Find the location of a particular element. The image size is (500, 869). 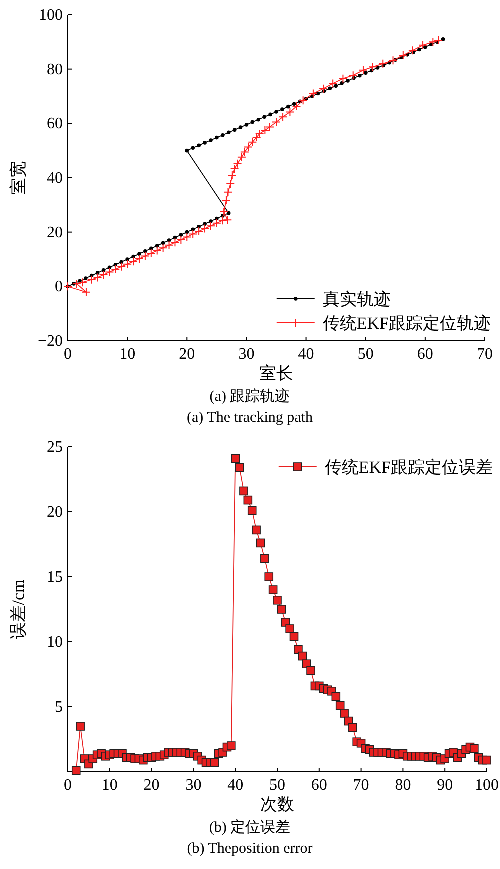

y-tick-label: 10 is located at coordinates (55, 642).